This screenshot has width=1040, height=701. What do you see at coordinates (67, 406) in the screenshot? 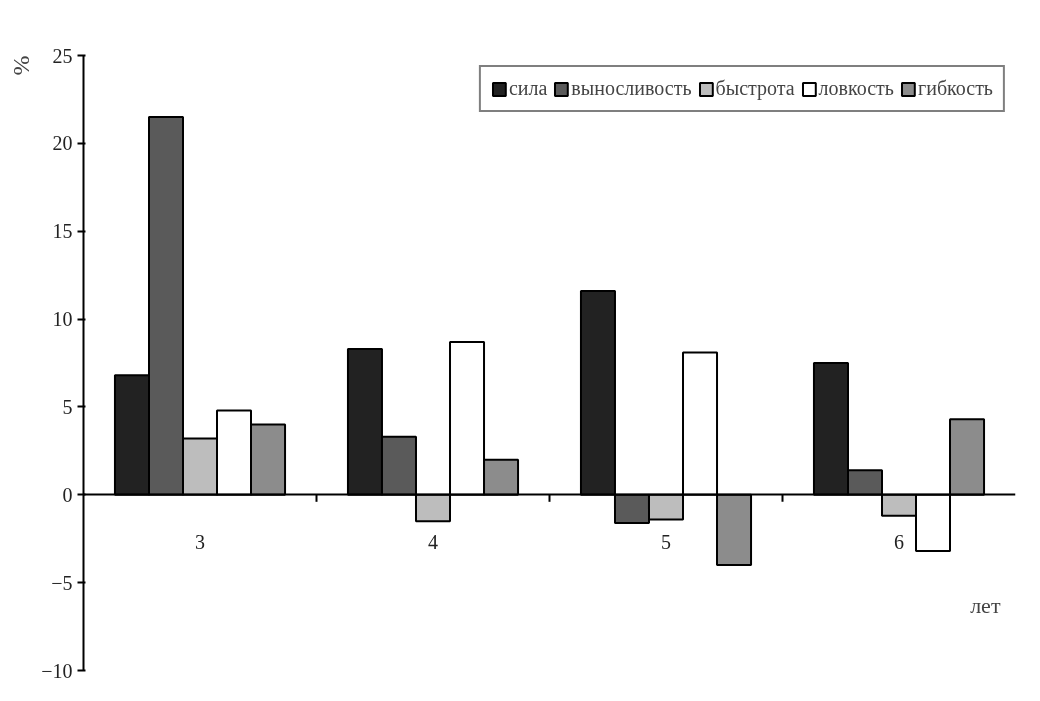
I see `y-tick-label: 5` at bounding box center [67, 406].